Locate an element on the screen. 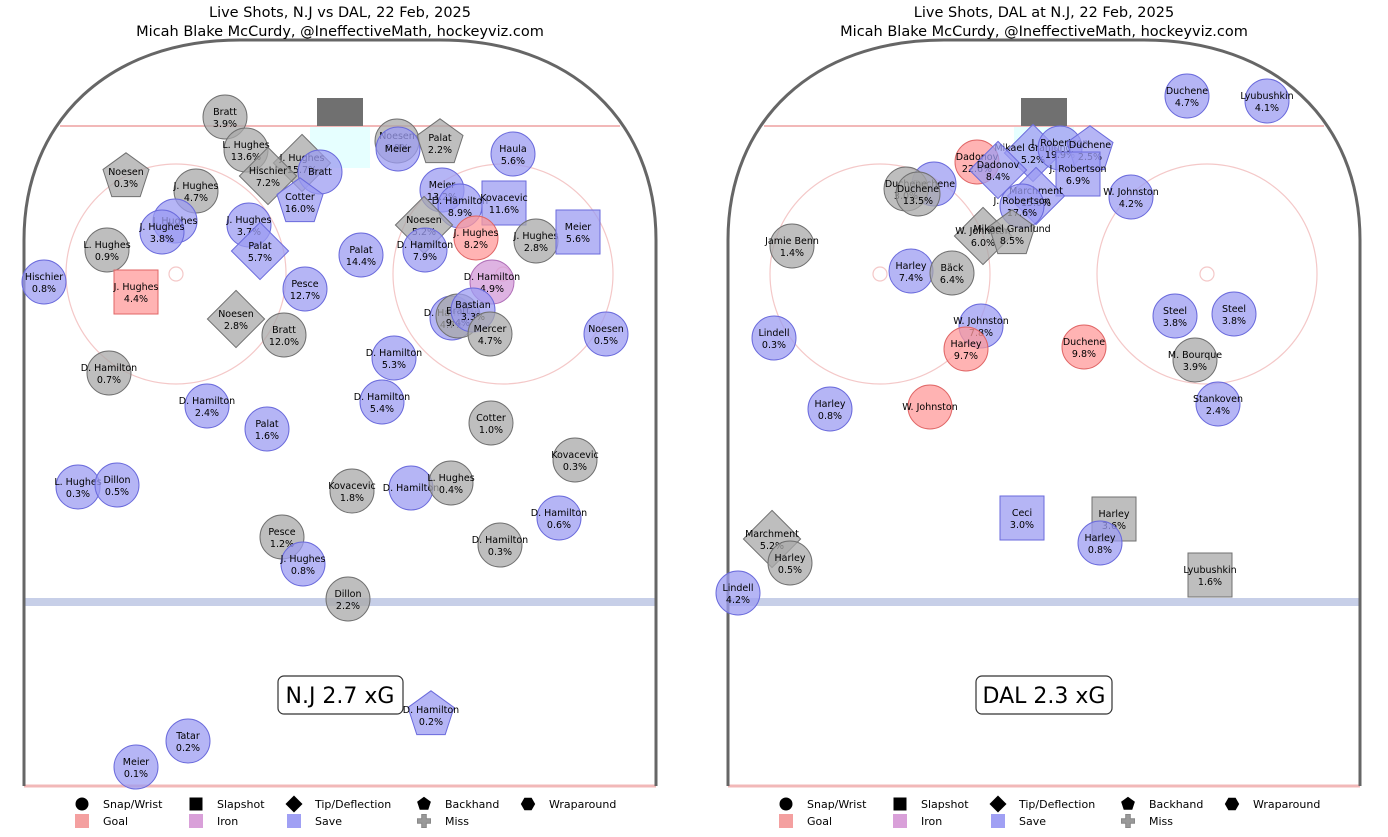  shot-diamond-miss is located at coordinates (236, 319).